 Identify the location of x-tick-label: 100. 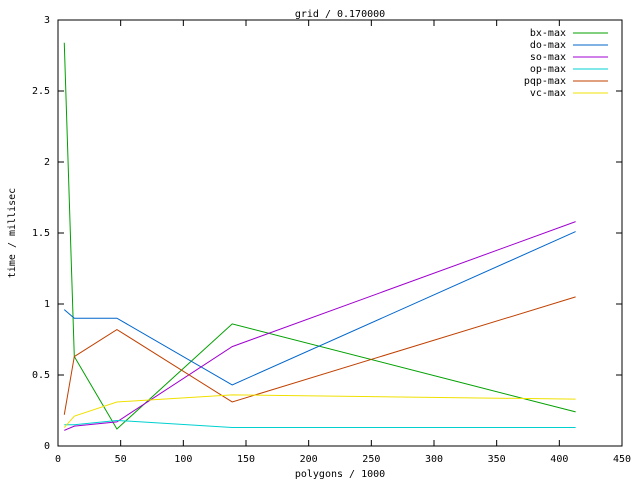
(183, 459).